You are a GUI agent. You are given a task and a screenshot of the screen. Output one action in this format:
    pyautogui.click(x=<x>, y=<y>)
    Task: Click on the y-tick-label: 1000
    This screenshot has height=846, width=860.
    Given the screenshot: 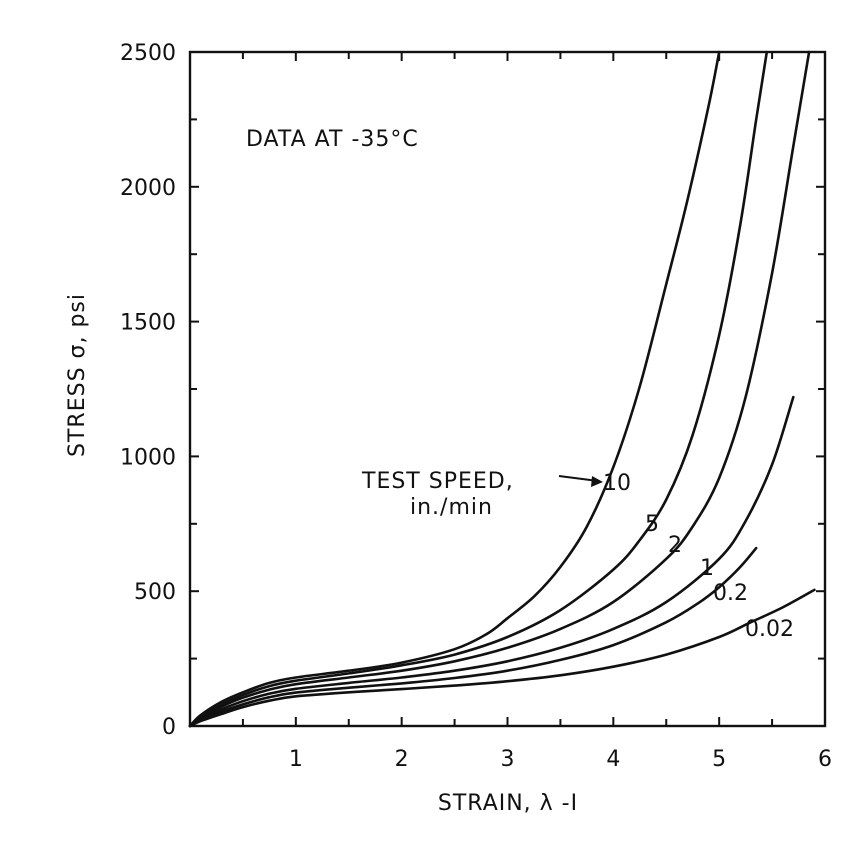 What is the action you would take?
    pyautogui.click(x=148, y=457)
    